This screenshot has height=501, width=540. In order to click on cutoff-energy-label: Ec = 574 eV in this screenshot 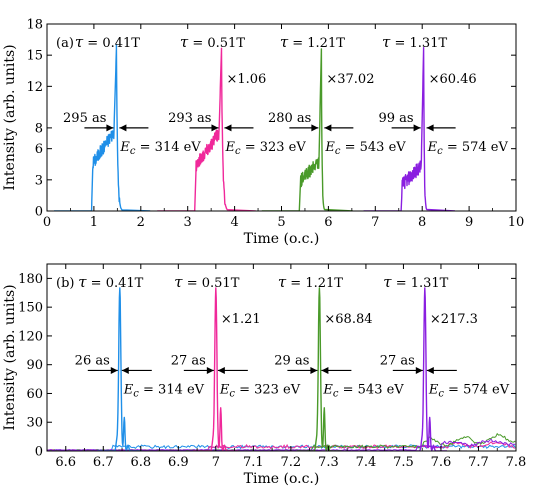, I will do `click(469, 390)`.